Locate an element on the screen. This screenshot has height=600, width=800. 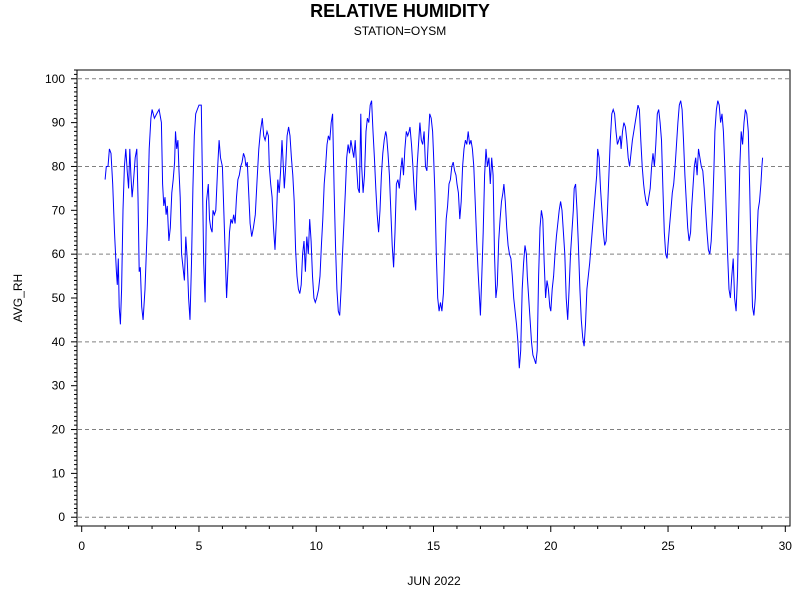
x-axis: 0 5 10 15 20 25 30 is located at coordinates (435, 539).